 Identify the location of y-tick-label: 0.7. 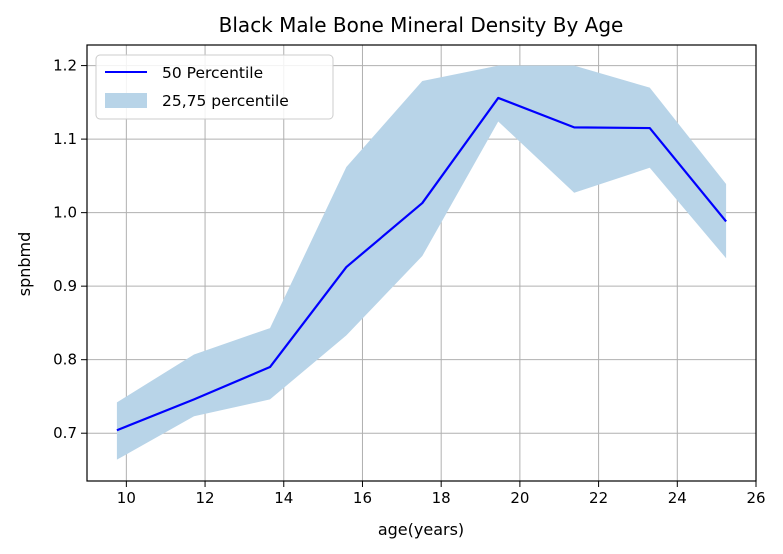
(65, 433).